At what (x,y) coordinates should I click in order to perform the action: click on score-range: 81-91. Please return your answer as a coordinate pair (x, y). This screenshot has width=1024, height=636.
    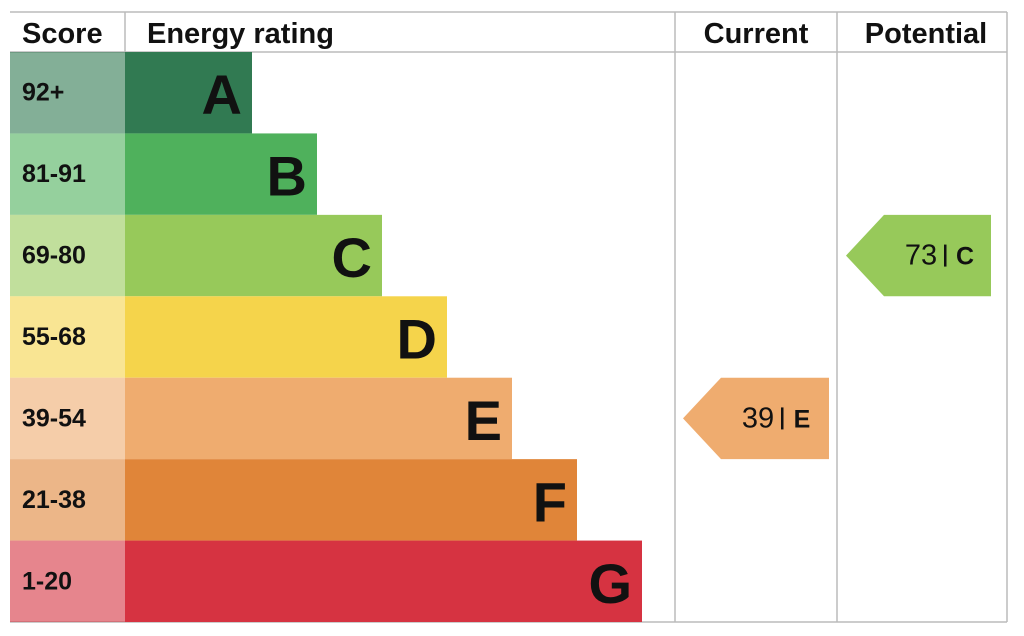
    Looking at the image, I should click on (54, 174).